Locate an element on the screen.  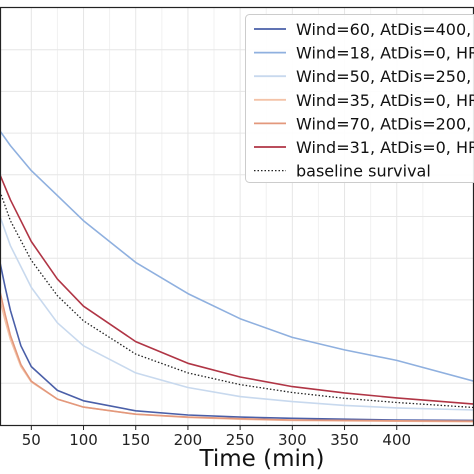
x-tick-label-5: 300 is located at coordinates (292, 440).